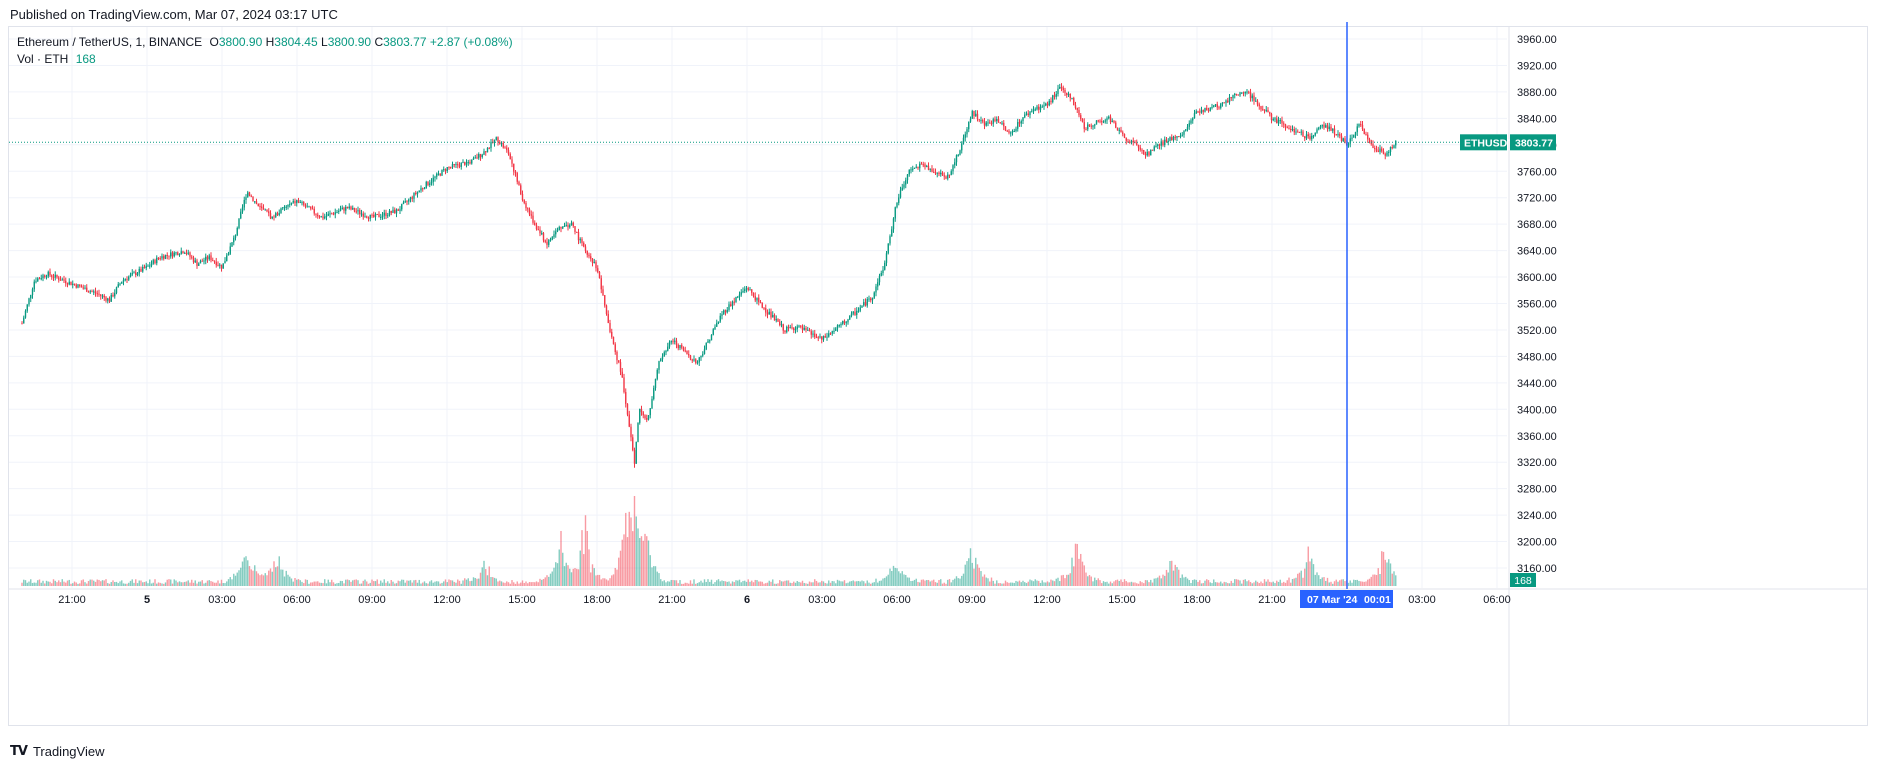  Describe the element at coordinates (110, 42) in the screenshot. I see `legend-pair: Ethereum / TetherUS, 1, BINANCE` at that location.